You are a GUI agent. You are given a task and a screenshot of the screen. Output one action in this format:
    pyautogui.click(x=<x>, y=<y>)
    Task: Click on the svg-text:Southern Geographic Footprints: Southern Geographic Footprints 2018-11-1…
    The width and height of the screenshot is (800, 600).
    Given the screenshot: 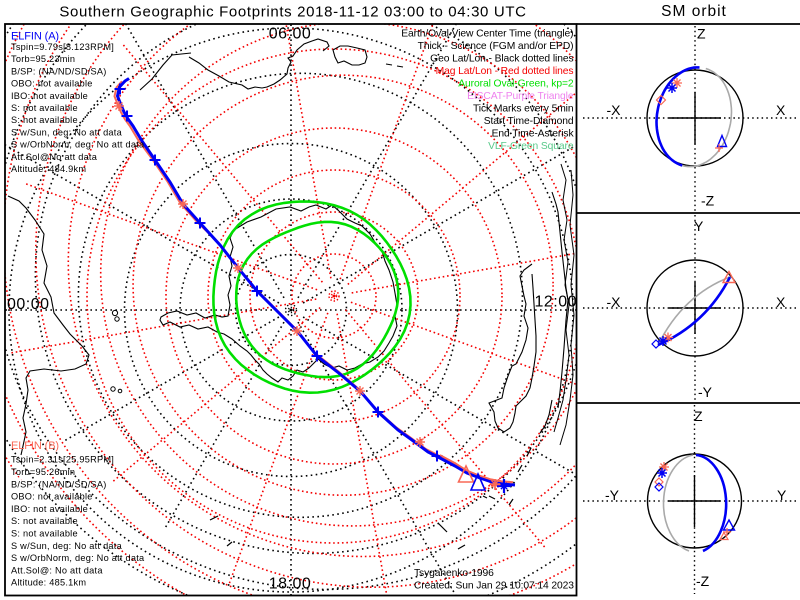 What is the action you would take?
    pyautogui.click(x=292, y=12)
    